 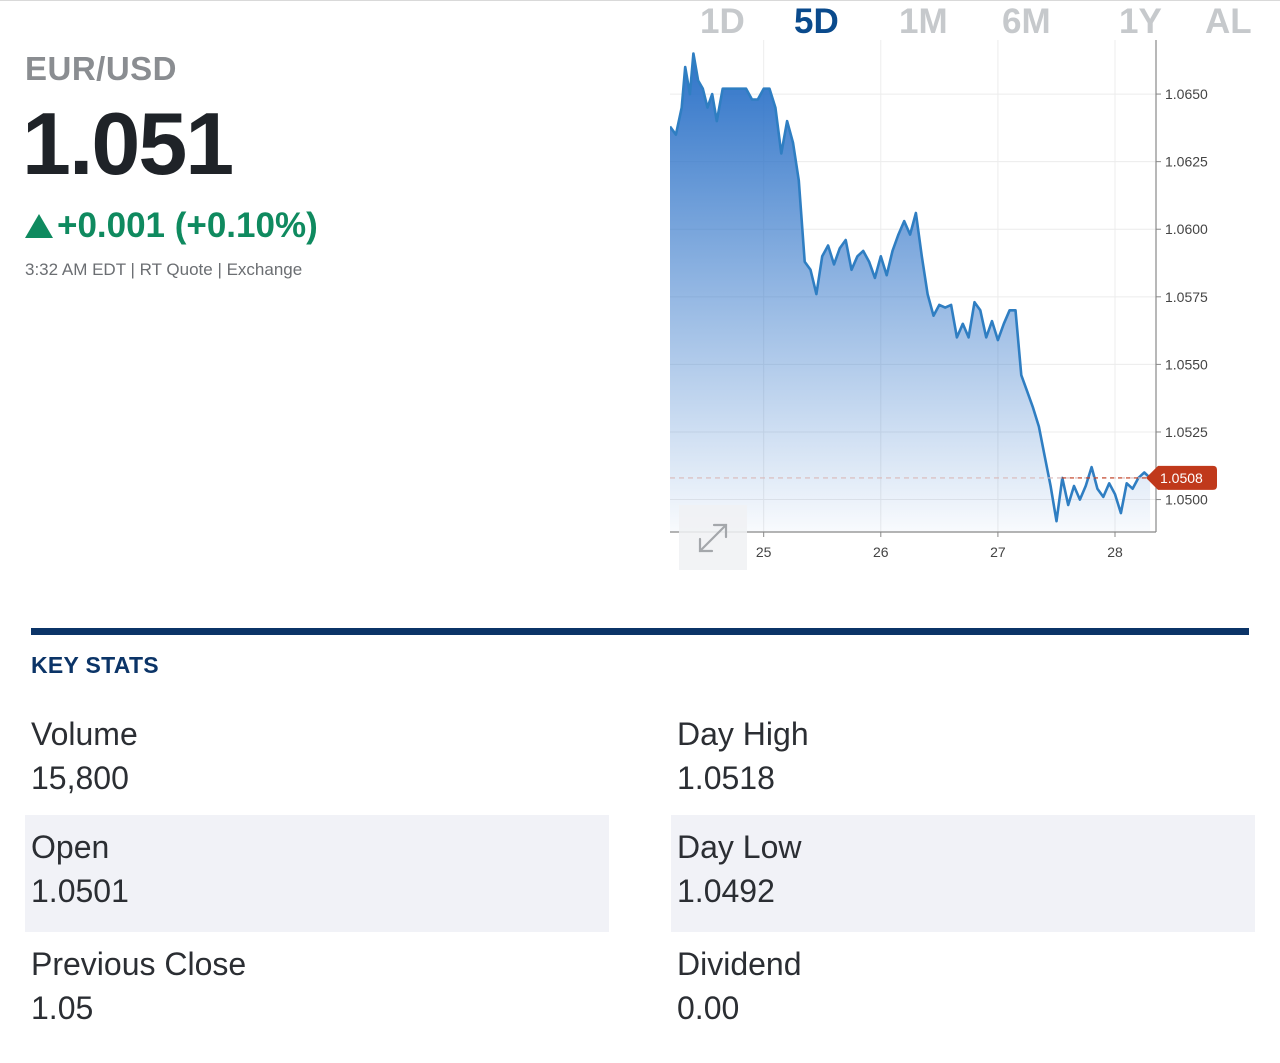 I want to click on tab-1y: 1Y, so click(x=1140, y=21).